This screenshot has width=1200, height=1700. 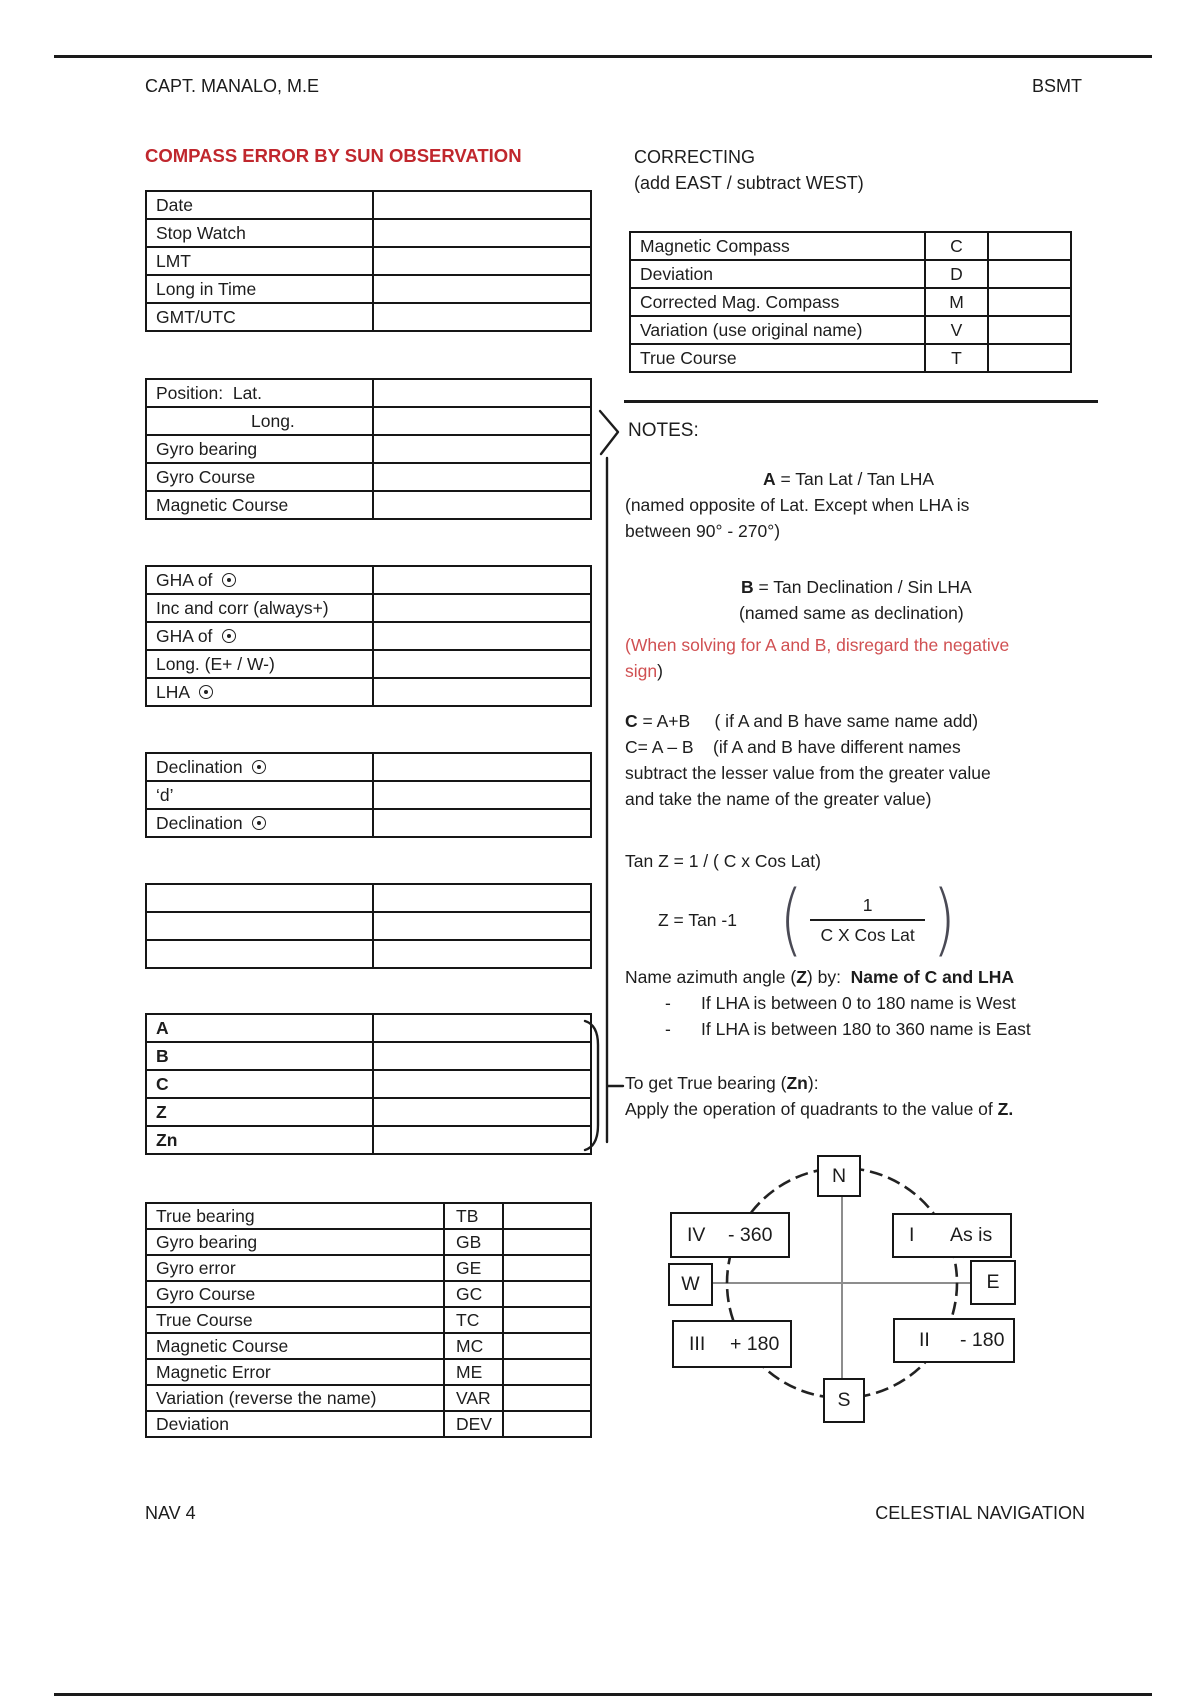 I want to click on row-label: GHA of, so click(x=187, y=635).